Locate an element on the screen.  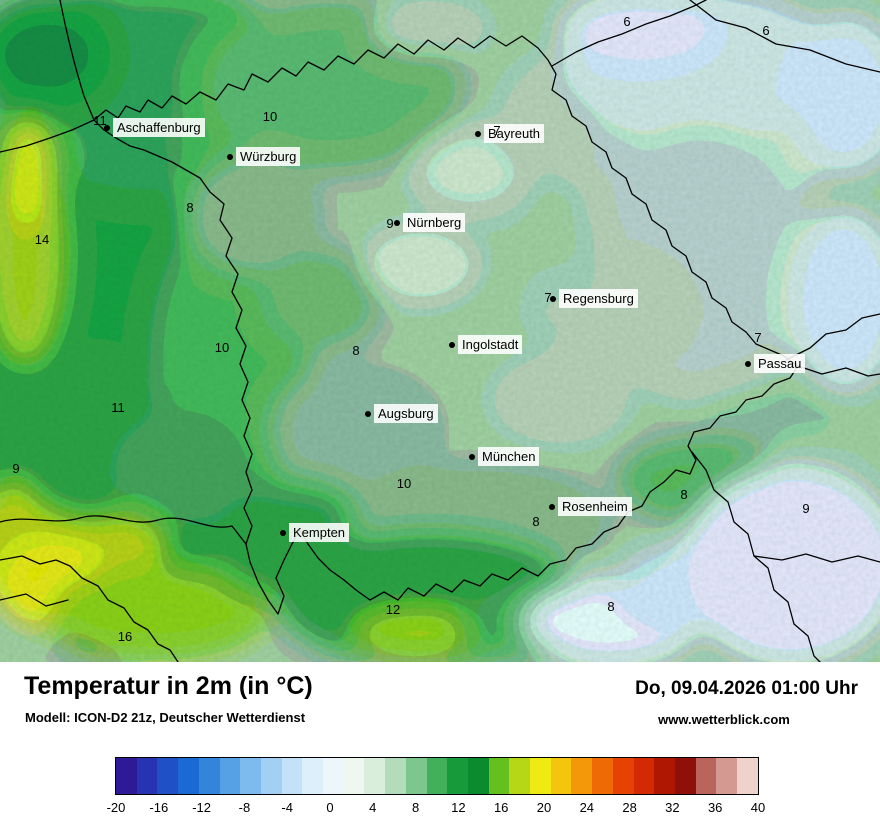
temperature-value: 16 is located at coordinates (125, 636).